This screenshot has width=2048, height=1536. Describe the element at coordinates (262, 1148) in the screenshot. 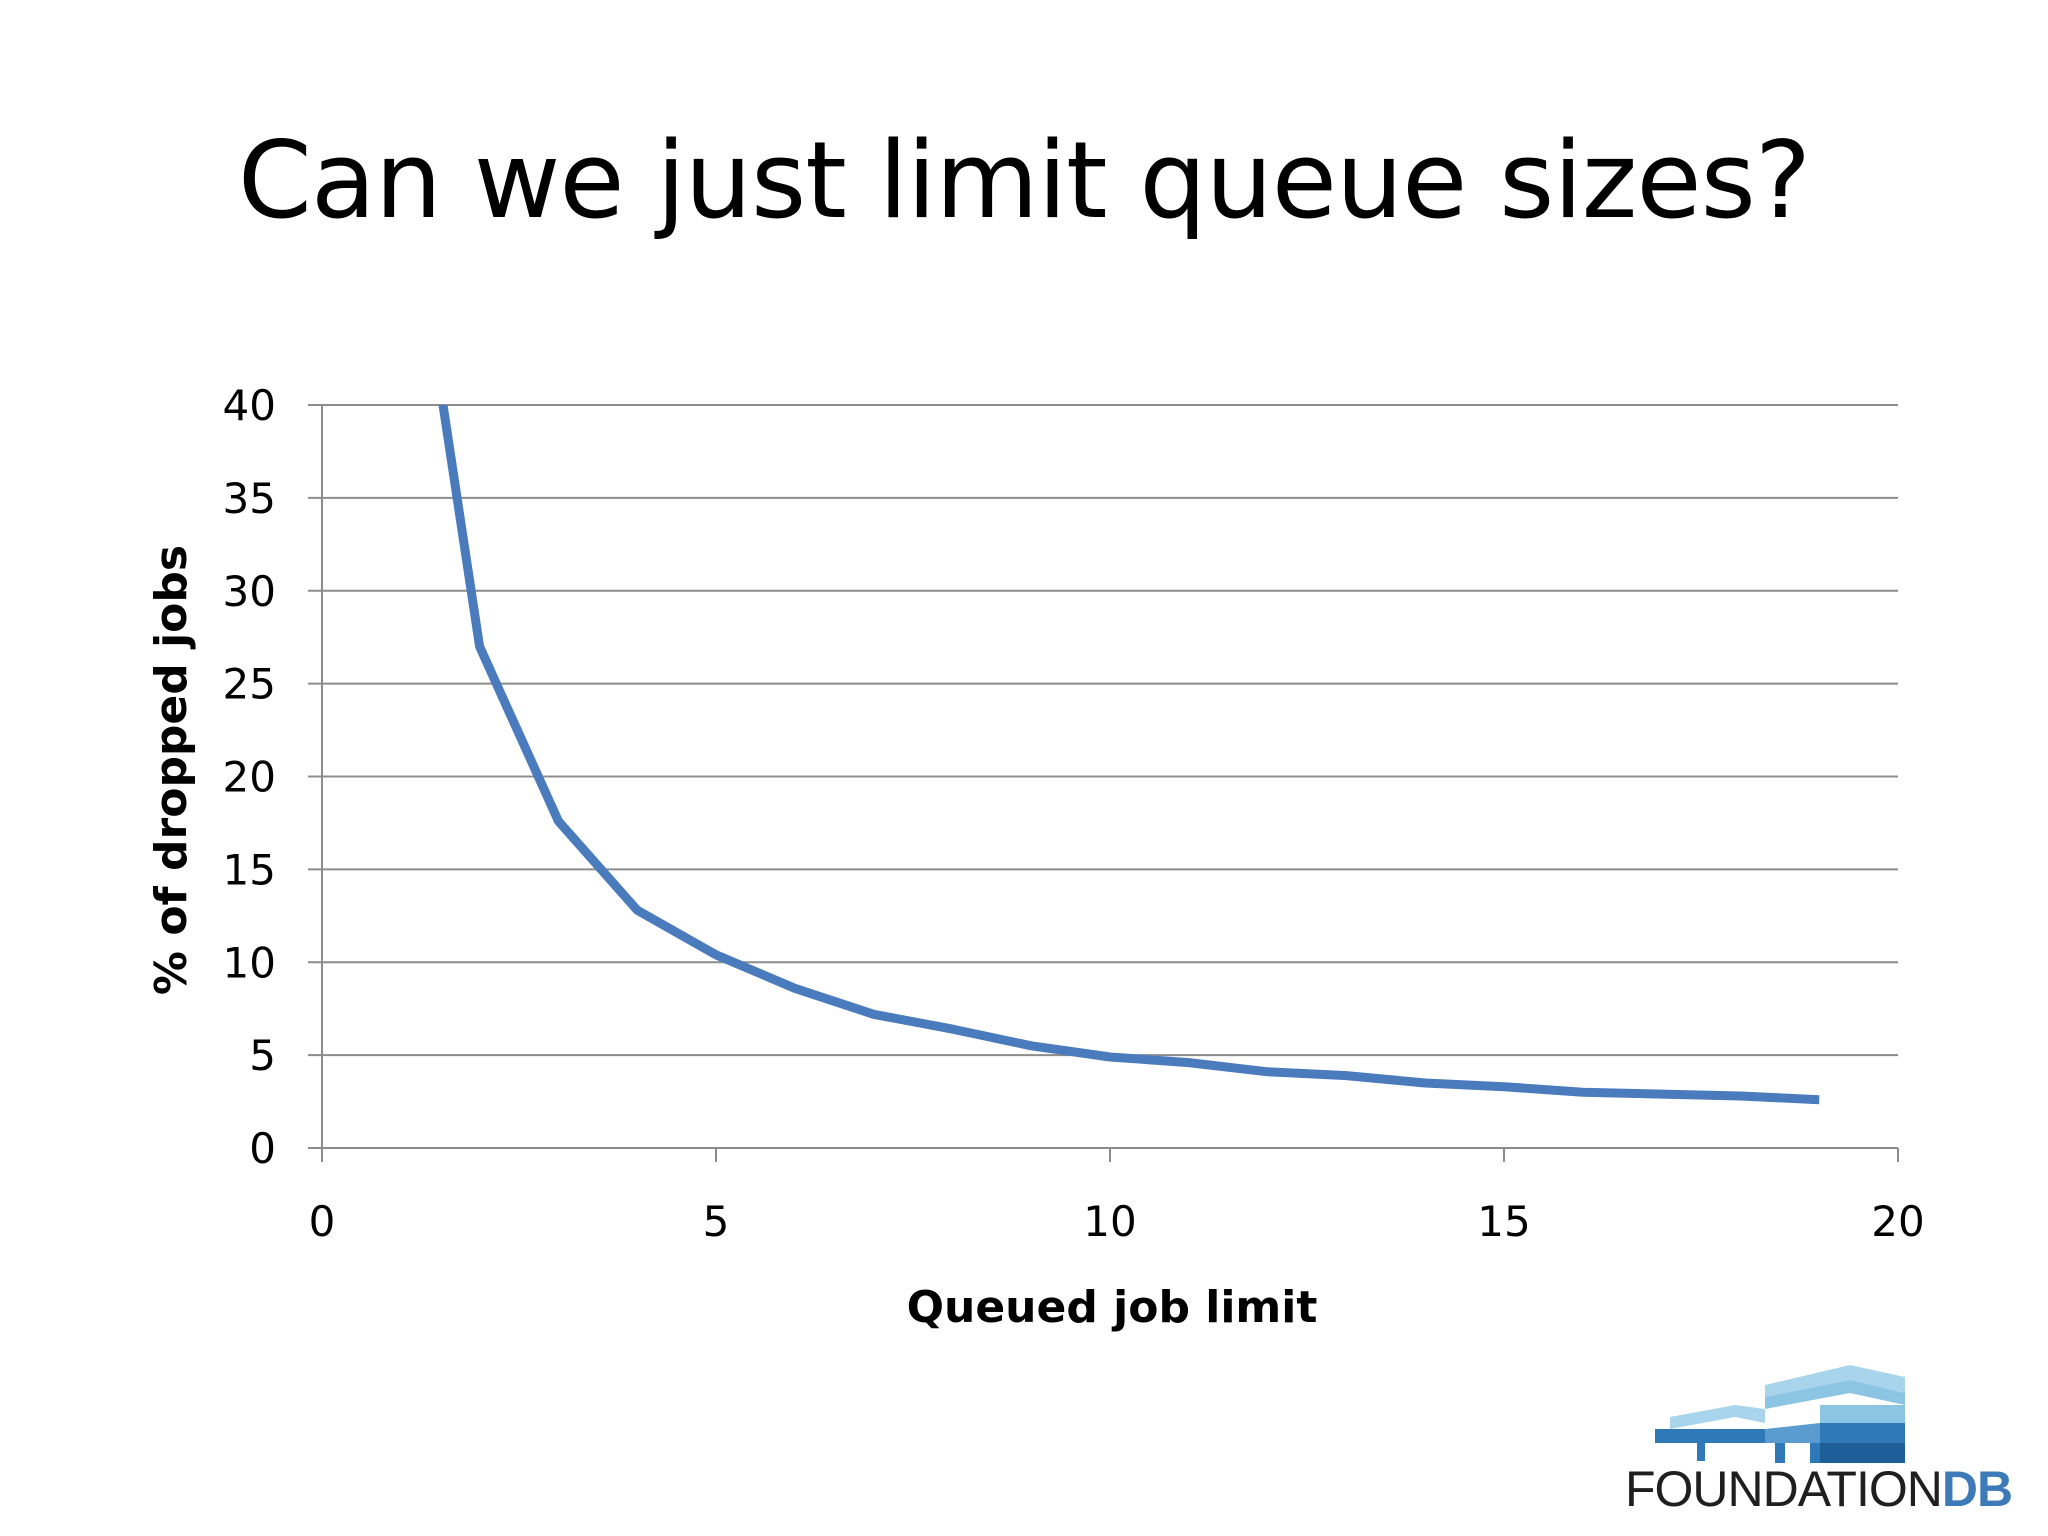

I see `y-tick-label-0: 0` at that location.